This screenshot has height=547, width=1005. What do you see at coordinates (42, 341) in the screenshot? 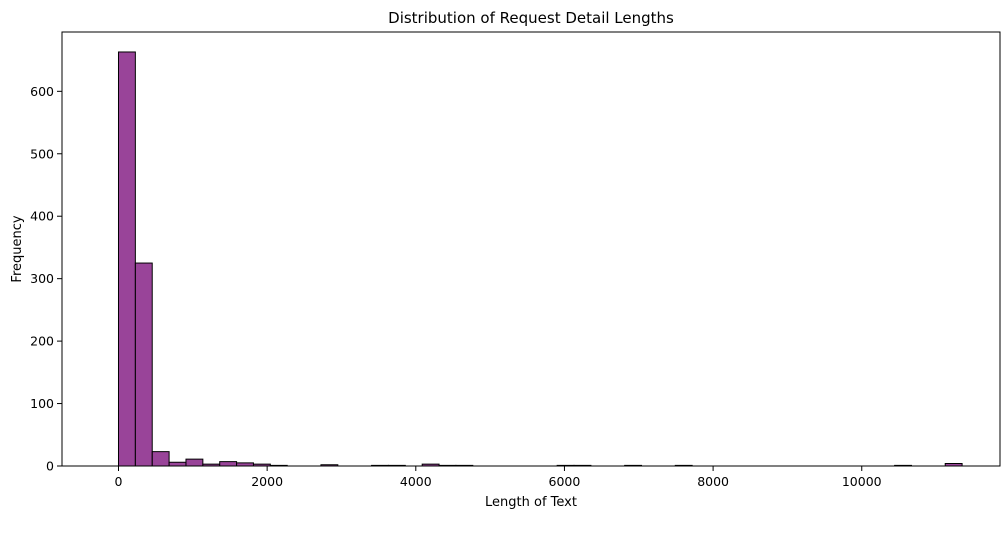
I see `y-tick-label: 200` at bounding box center [42, 341].